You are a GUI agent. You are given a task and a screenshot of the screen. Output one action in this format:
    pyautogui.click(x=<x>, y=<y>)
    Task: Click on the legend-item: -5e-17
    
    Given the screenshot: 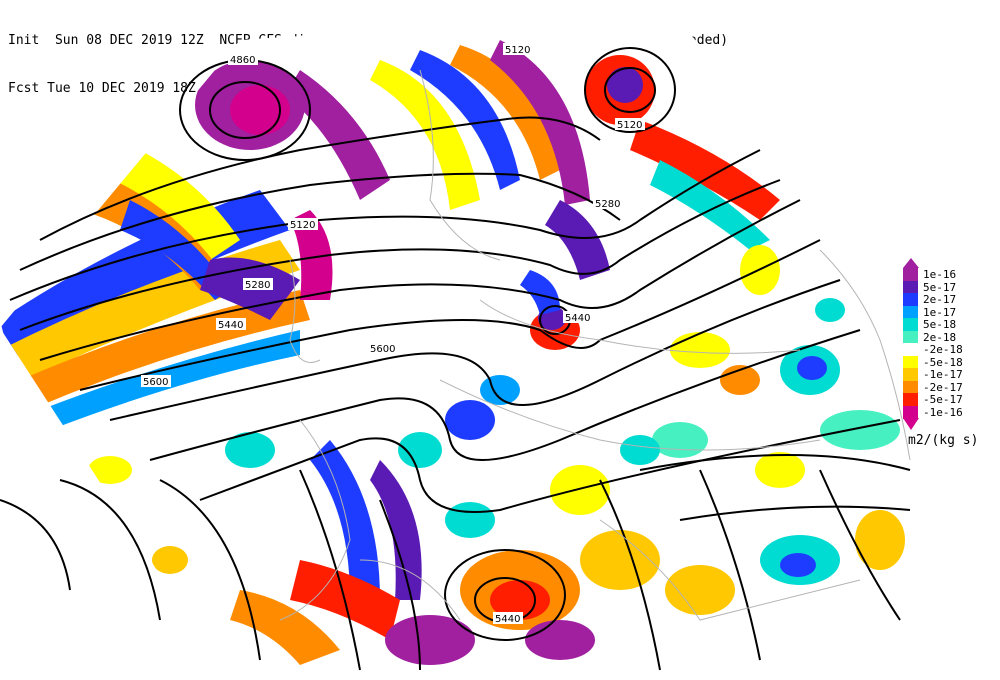 What is the action you would take?
    pyautogui.click(x=950, y=399)
    